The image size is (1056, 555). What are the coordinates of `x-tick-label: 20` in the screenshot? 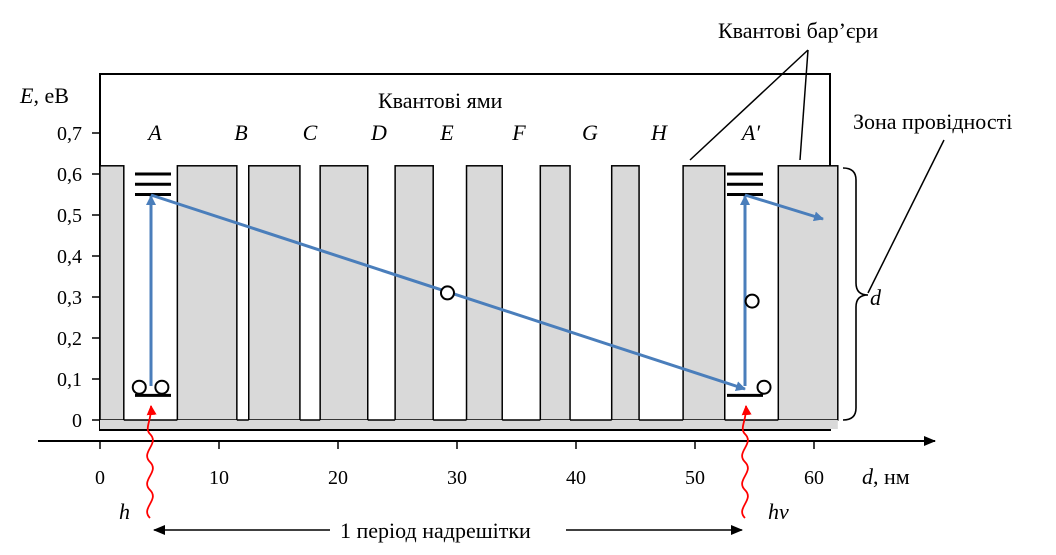 It's located at (338, 478).